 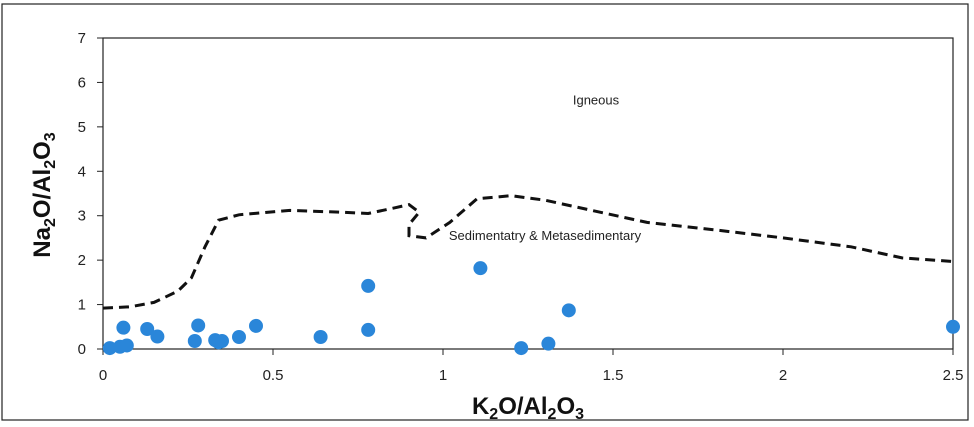 What do you see at coordinates (545, 235) in the screenshot?
I see `region-label: Sedimentatry & Metasedimentary` at bounding box center [545, 235].